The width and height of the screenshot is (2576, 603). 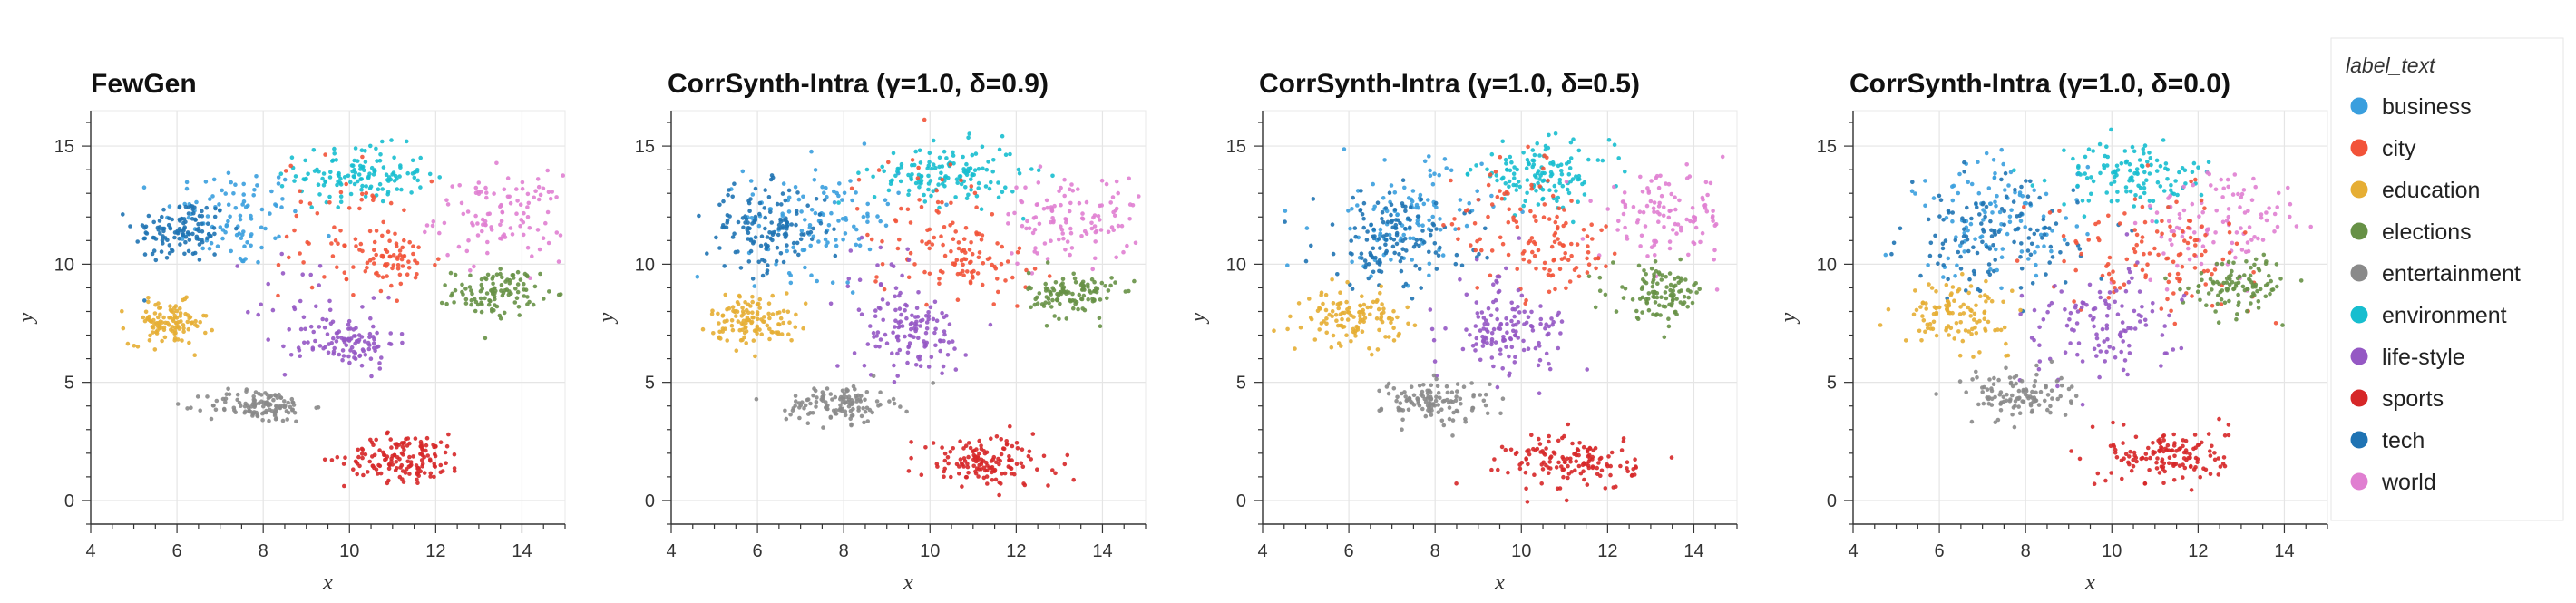 I want to click on x-tick-label: 8, so click(x=844, y=551).